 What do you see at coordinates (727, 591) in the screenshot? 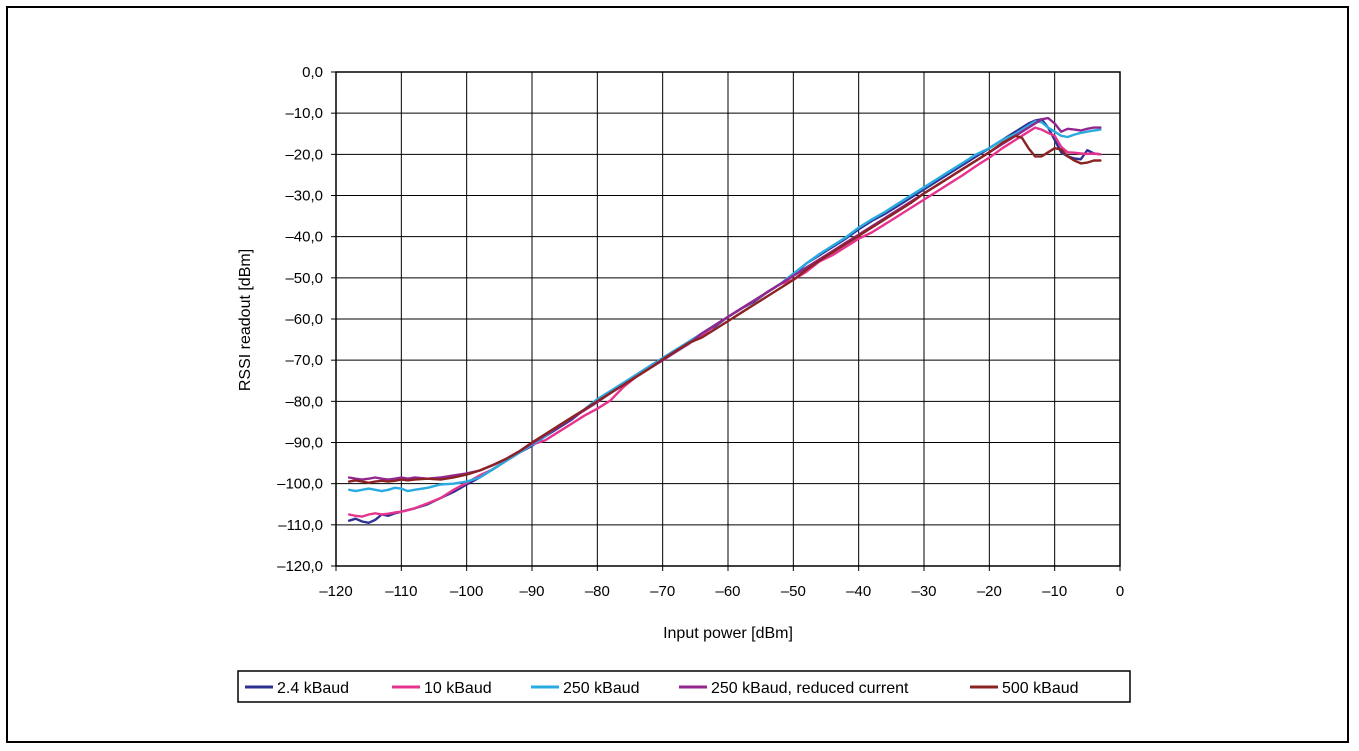
I see `x-tick-label: –60` at bounding box center [727, 591].